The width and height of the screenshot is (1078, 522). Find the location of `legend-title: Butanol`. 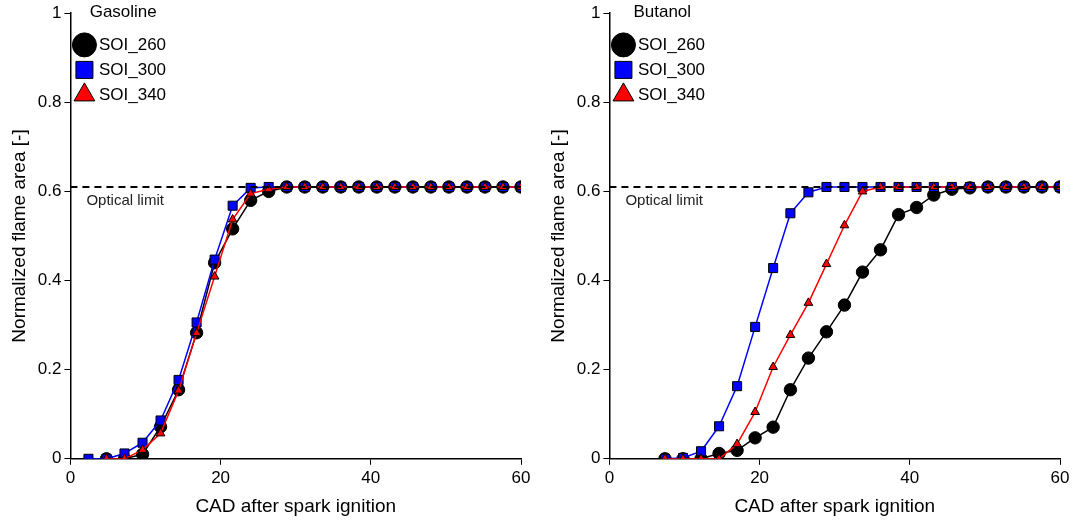

legend-title: Butanol is located at coordinates (662, 12).